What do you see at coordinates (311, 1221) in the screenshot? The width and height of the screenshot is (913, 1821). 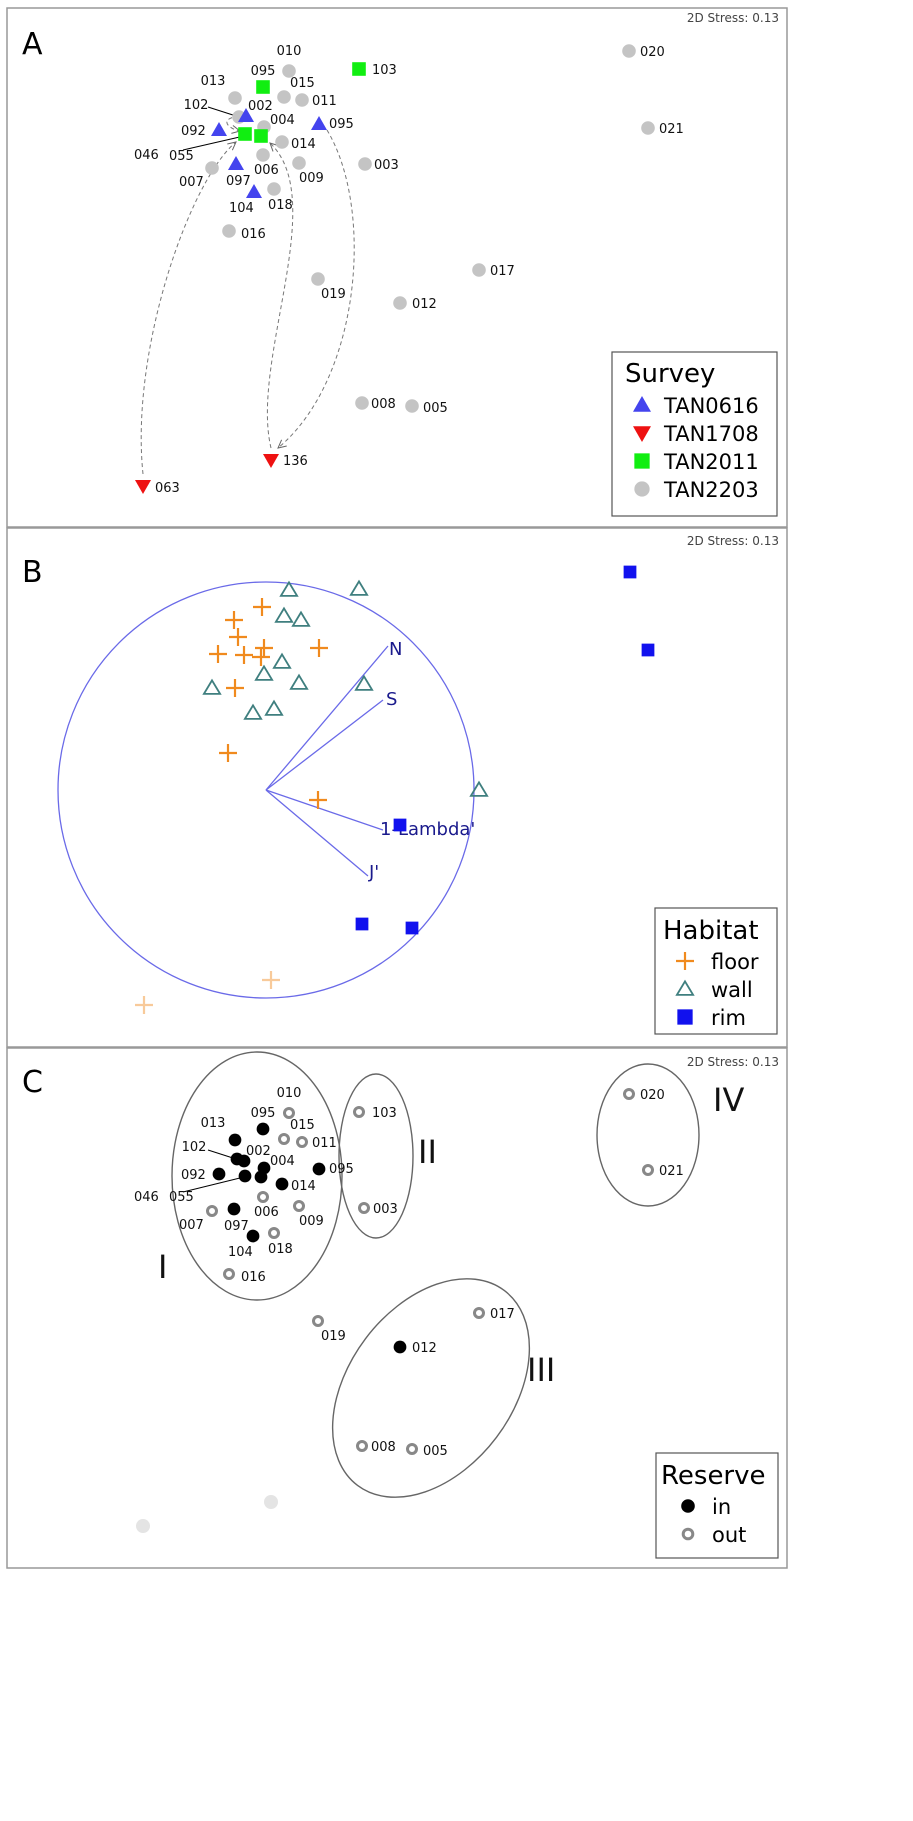 I see `reserve-point-label-009: 009` at bounding box center [311, 1221].